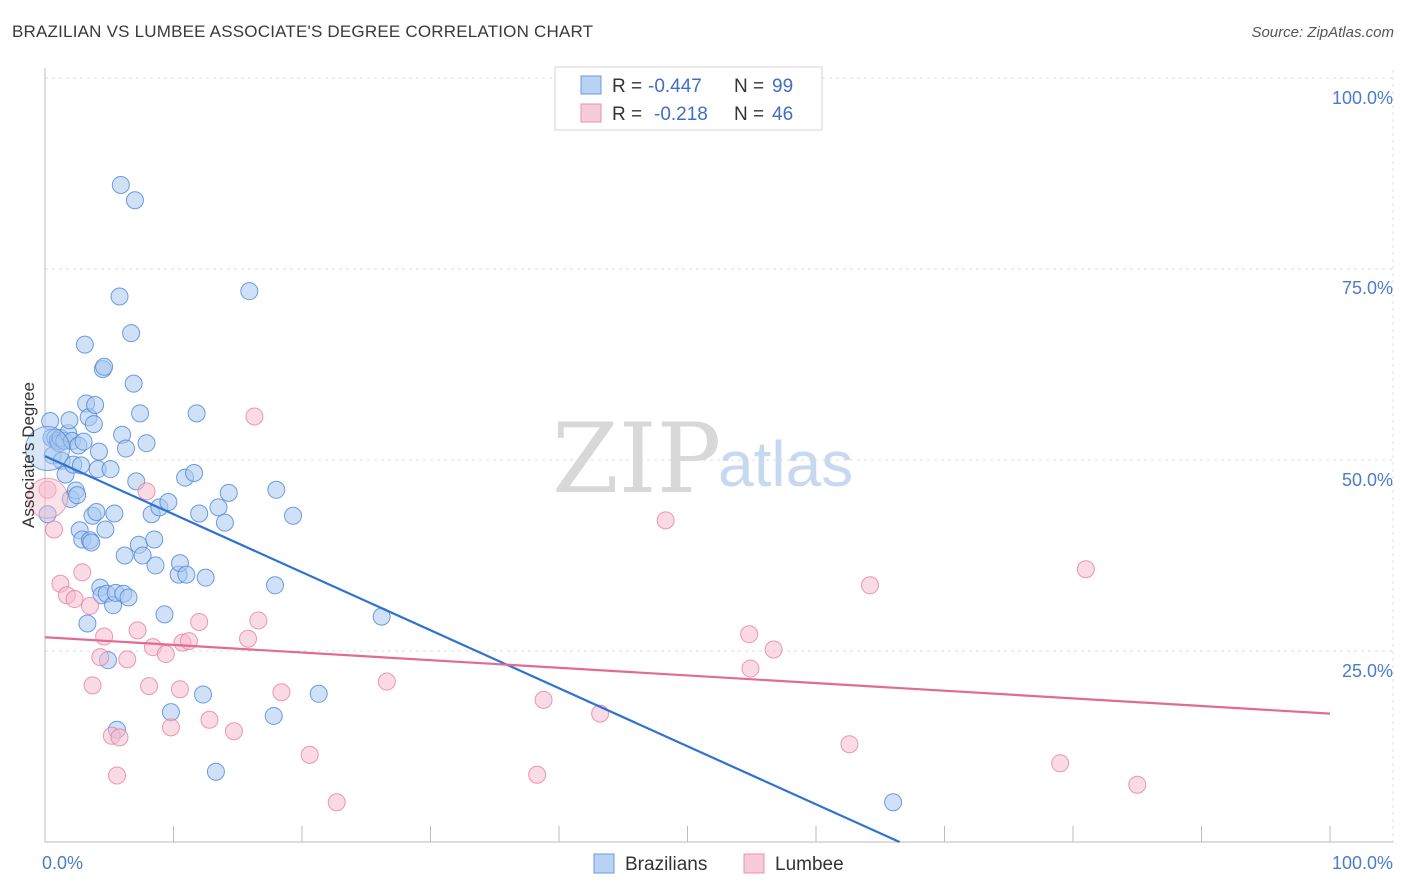 The image size is (1406, 892). What do you see at coordinates (1367, 480) in the screenshot?
I see `y-tick-label-50: 50.0%` at bounding box center [1367, 480].